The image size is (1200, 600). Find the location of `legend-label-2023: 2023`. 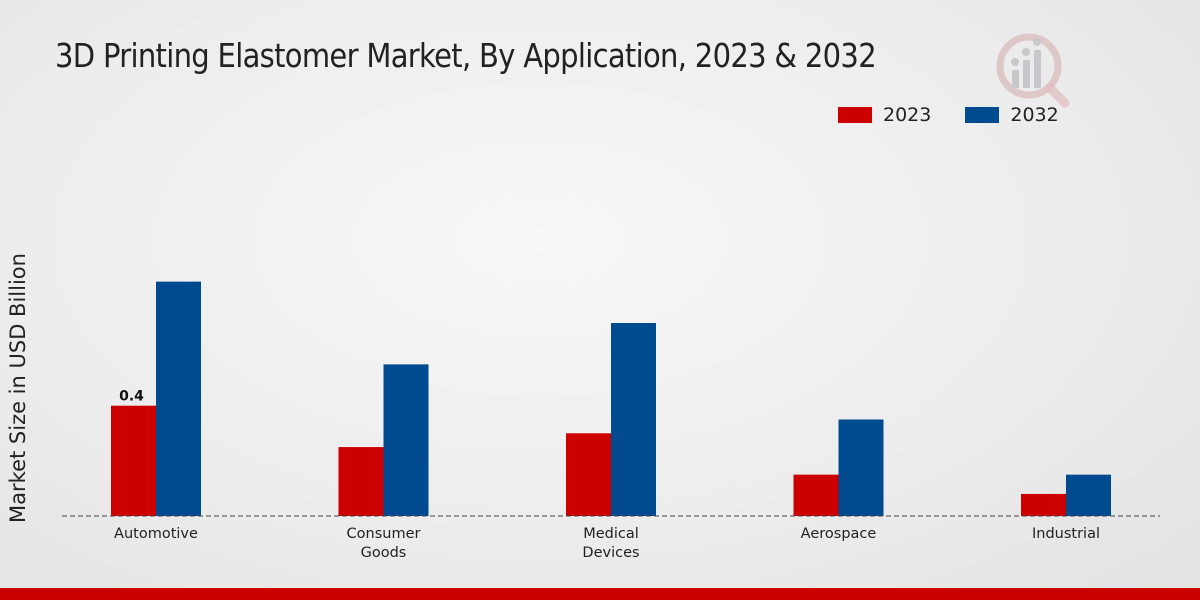

legend-label-2023: 2023 is located at coordinates (907, 115).